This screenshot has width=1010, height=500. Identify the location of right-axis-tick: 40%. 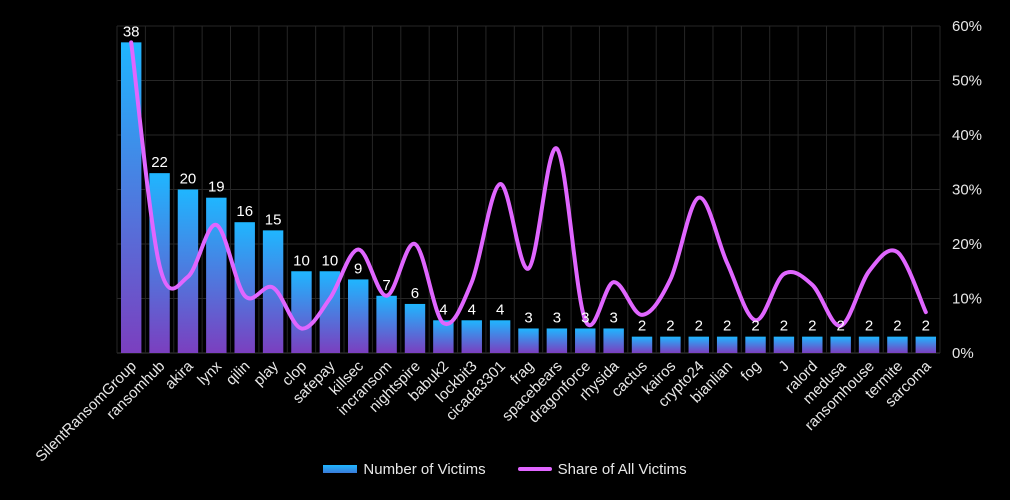
(967, 135).